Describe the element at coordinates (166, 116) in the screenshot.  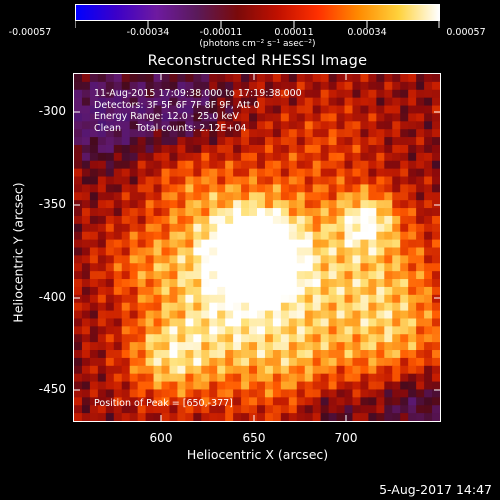
I see `info-energy-range: Energy Range: 12.0 - 25.0 keV` at that location.